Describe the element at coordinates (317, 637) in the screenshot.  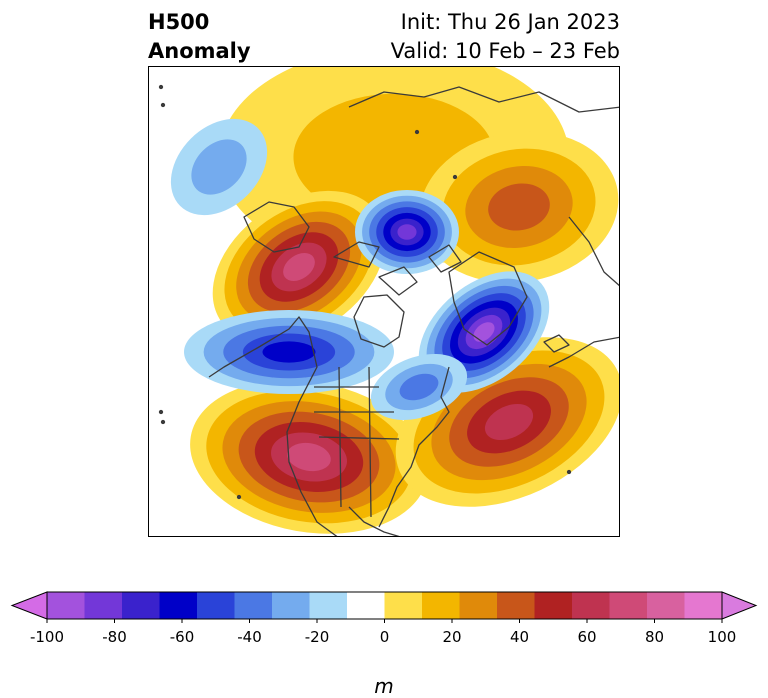
I see `colorbar-tick-label: -20` at that location.